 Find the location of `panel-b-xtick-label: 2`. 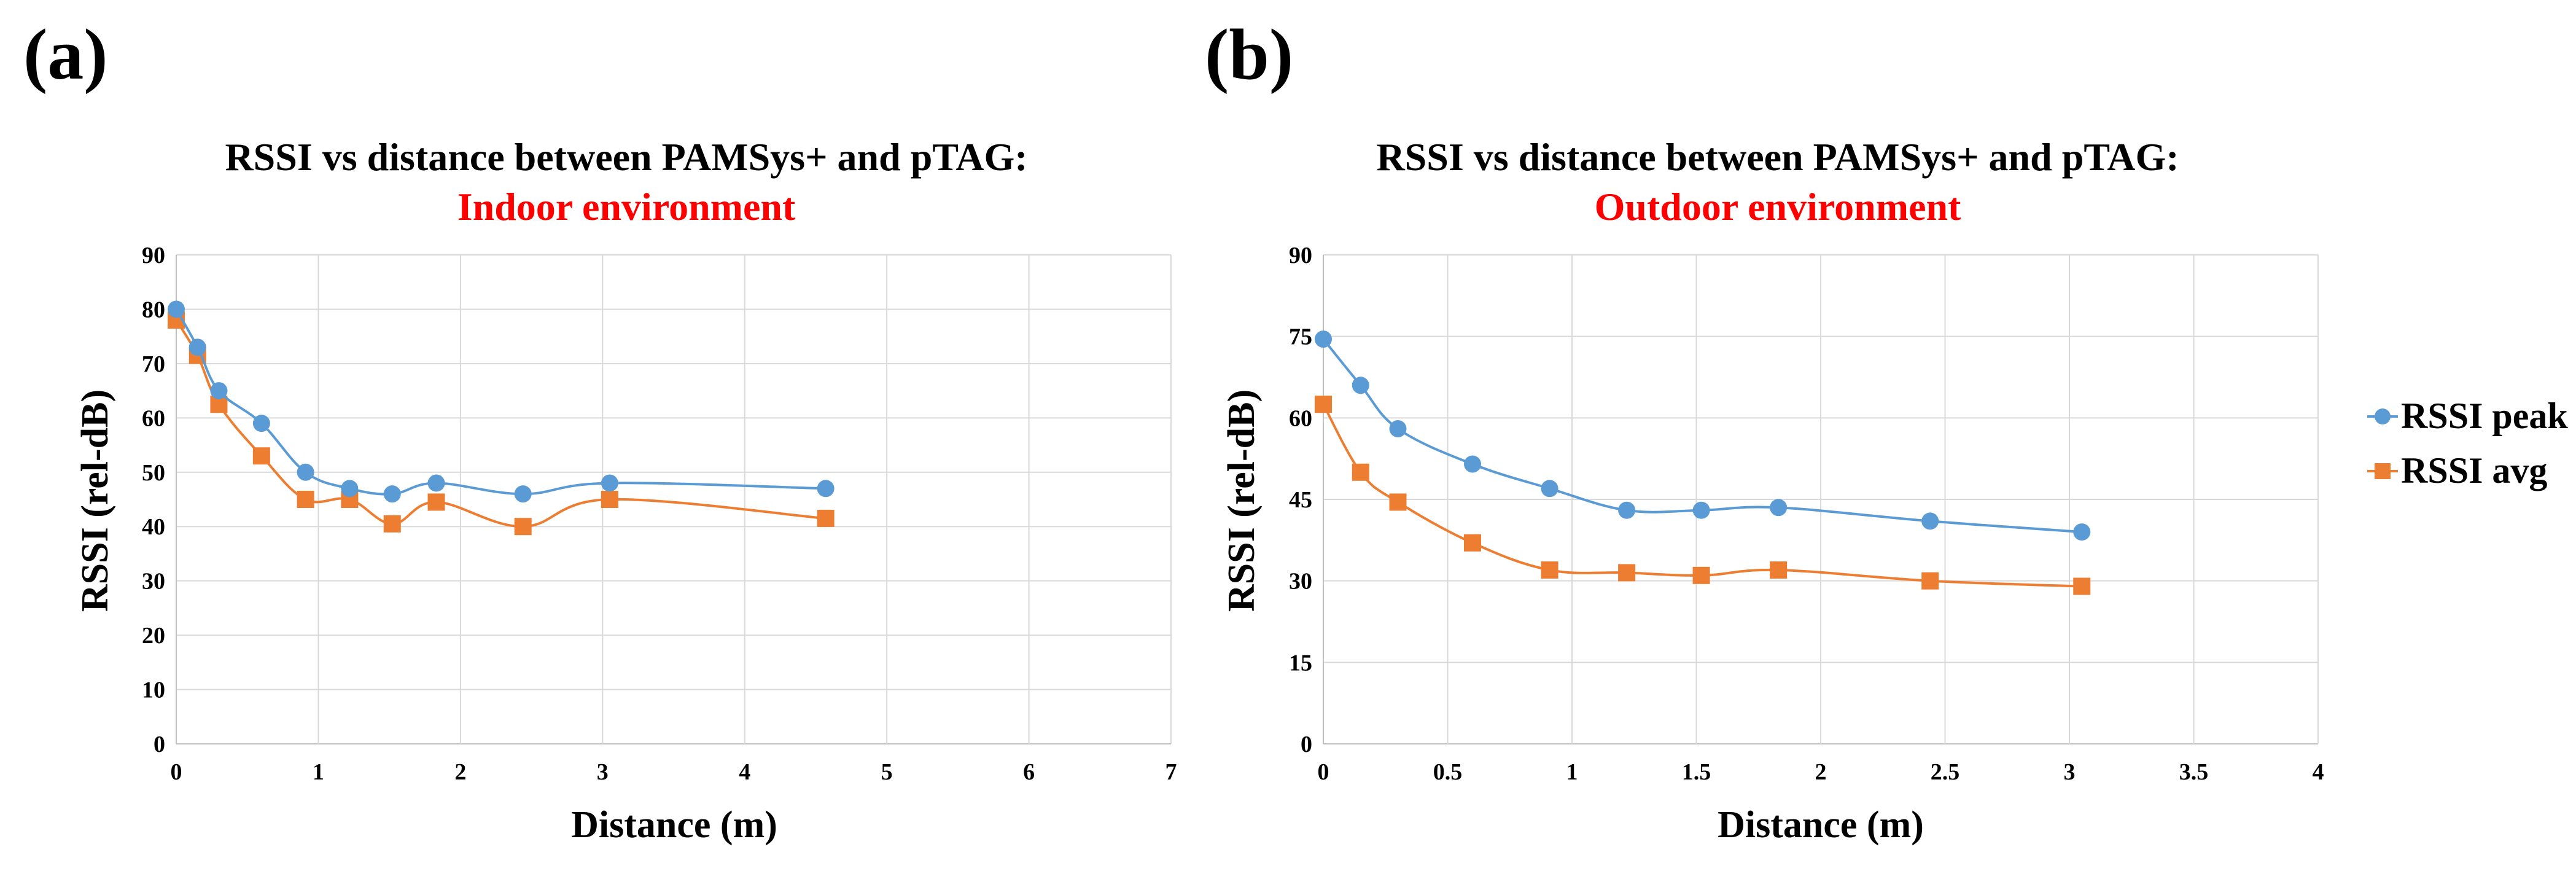

panel-b-xtick-label: 2 is located at coordinates (1821, 772).